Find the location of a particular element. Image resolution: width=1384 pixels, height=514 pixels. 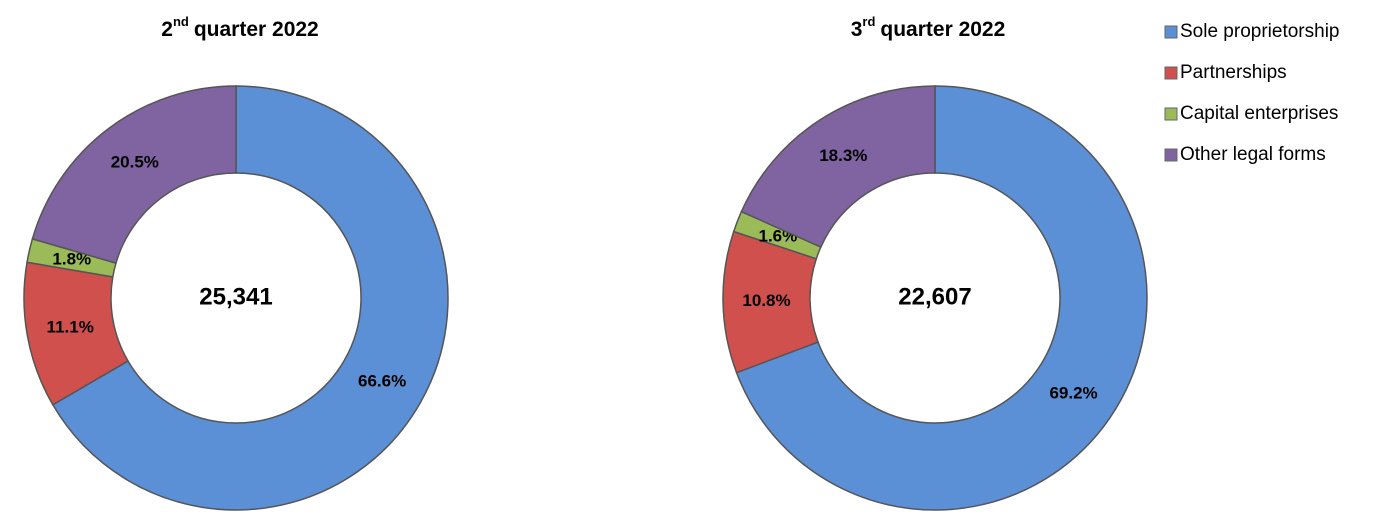

data-label: 69.2% is located at coordinates (1073, 392).